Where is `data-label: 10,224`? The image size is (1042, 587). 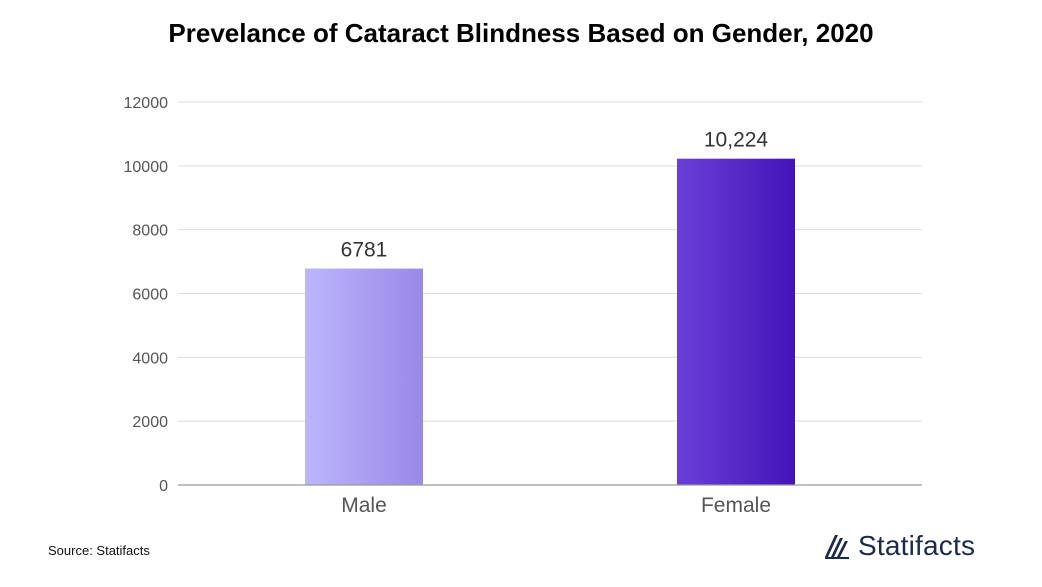
data-label: 10,224 is located at coordinates (736, 140).